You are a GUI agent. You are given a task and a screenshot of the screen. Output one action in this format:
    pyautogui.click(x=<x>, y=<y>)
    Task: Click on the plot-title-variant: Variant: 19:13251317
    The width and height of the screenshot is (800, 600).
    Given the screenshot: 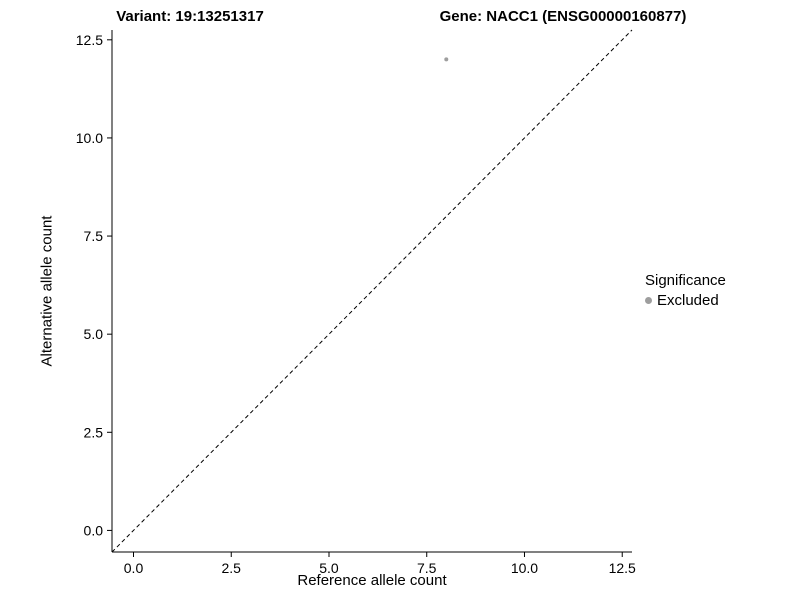 What is the action you would take?
    pyautogui.click(x=190, y=16)
    